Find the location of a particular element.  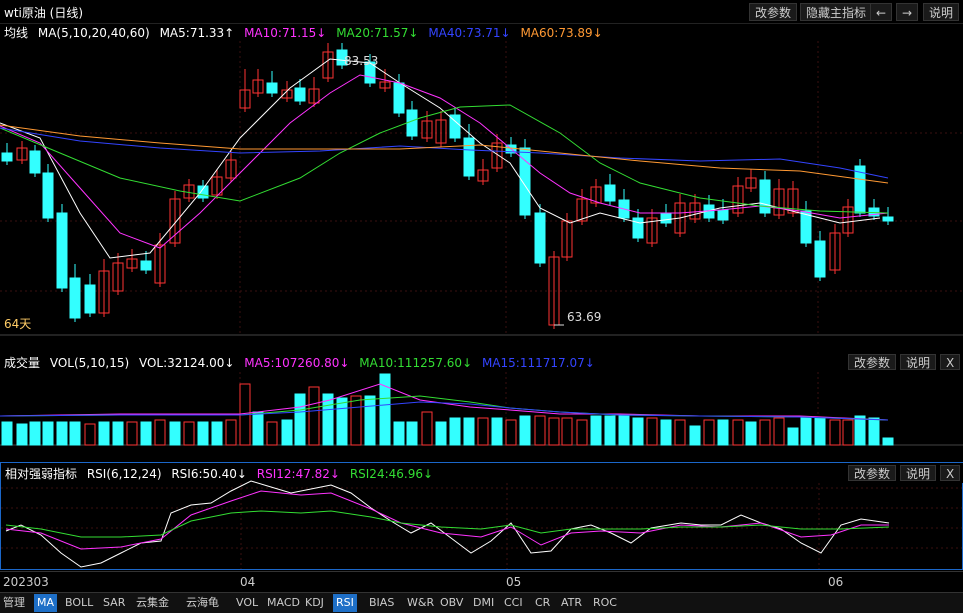

date-label: 05 is located at coordinates (514, 582).